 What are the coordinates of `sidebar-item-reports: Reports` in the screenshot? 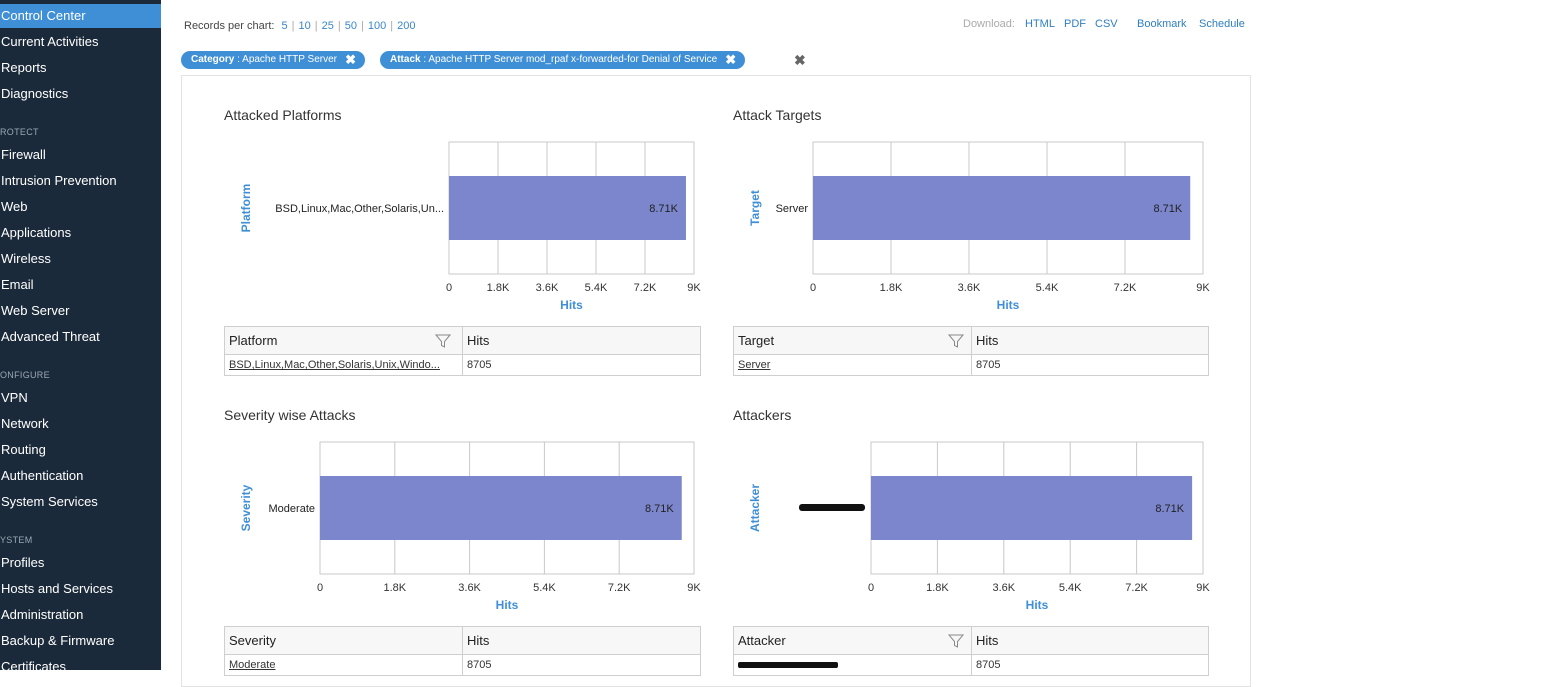 It's located at (24, 67).